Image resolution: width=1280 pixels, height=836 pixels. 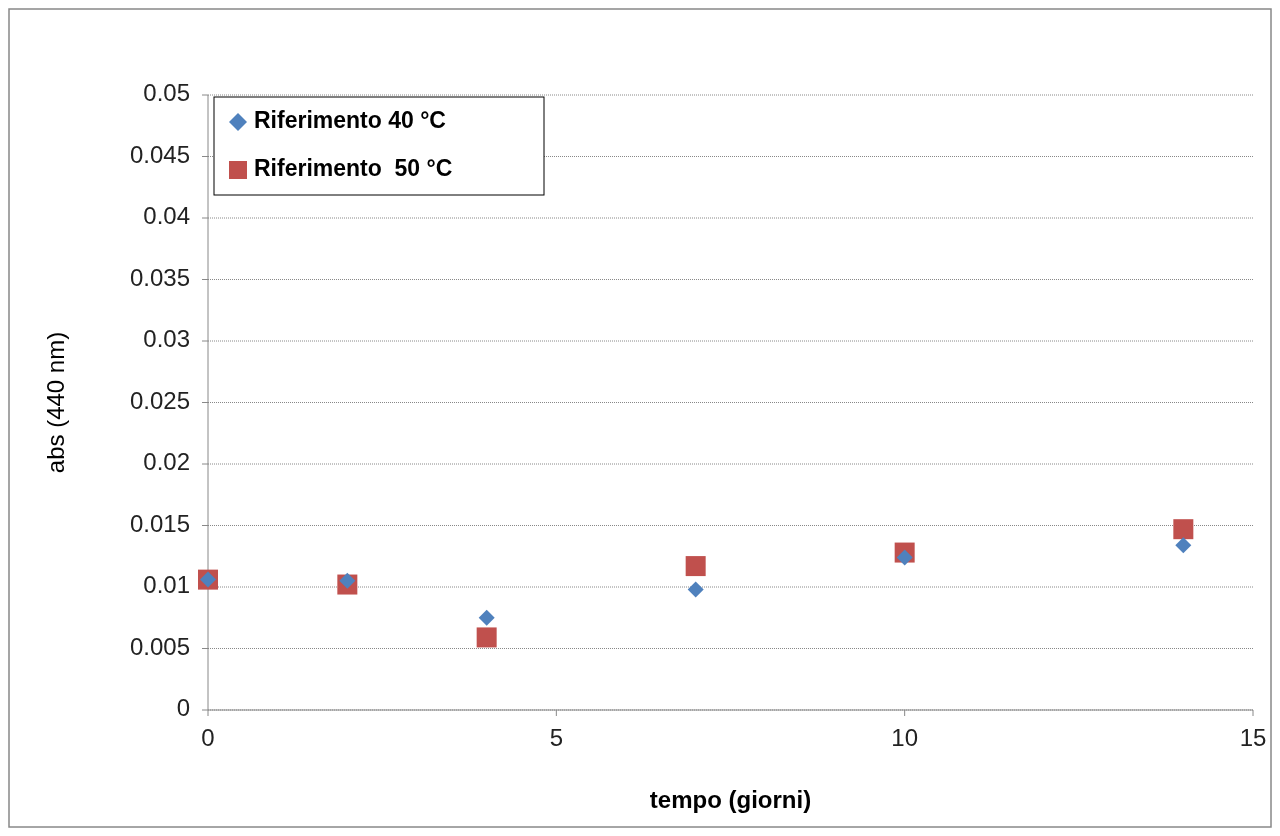 What do you see at coordinates (905, 737) in the screenshot?
I see `x-tick-label: 10` at bounding box center [905, 737].